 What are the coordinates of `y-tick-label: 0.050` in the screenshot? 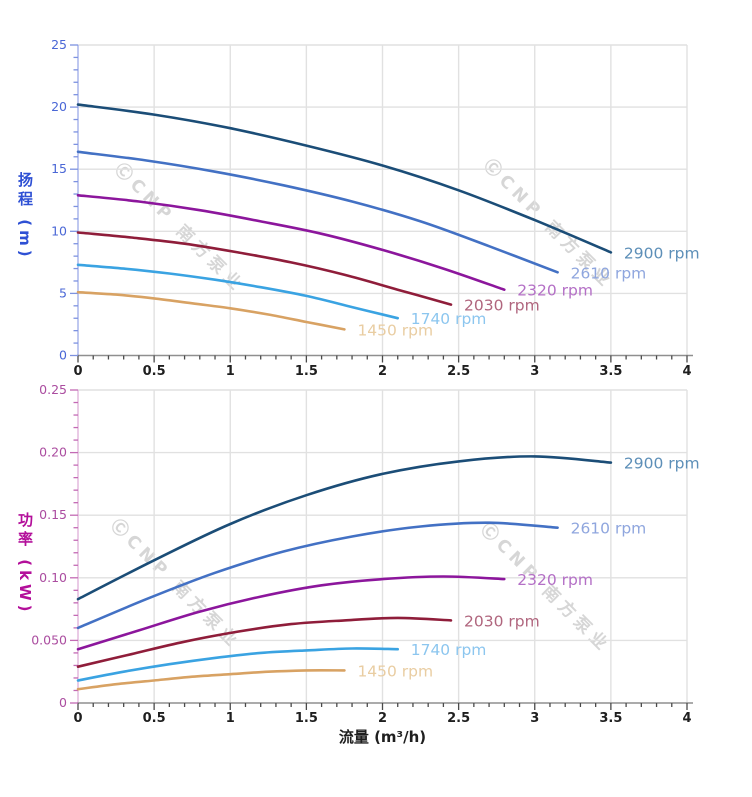 It's located at (49, 639).